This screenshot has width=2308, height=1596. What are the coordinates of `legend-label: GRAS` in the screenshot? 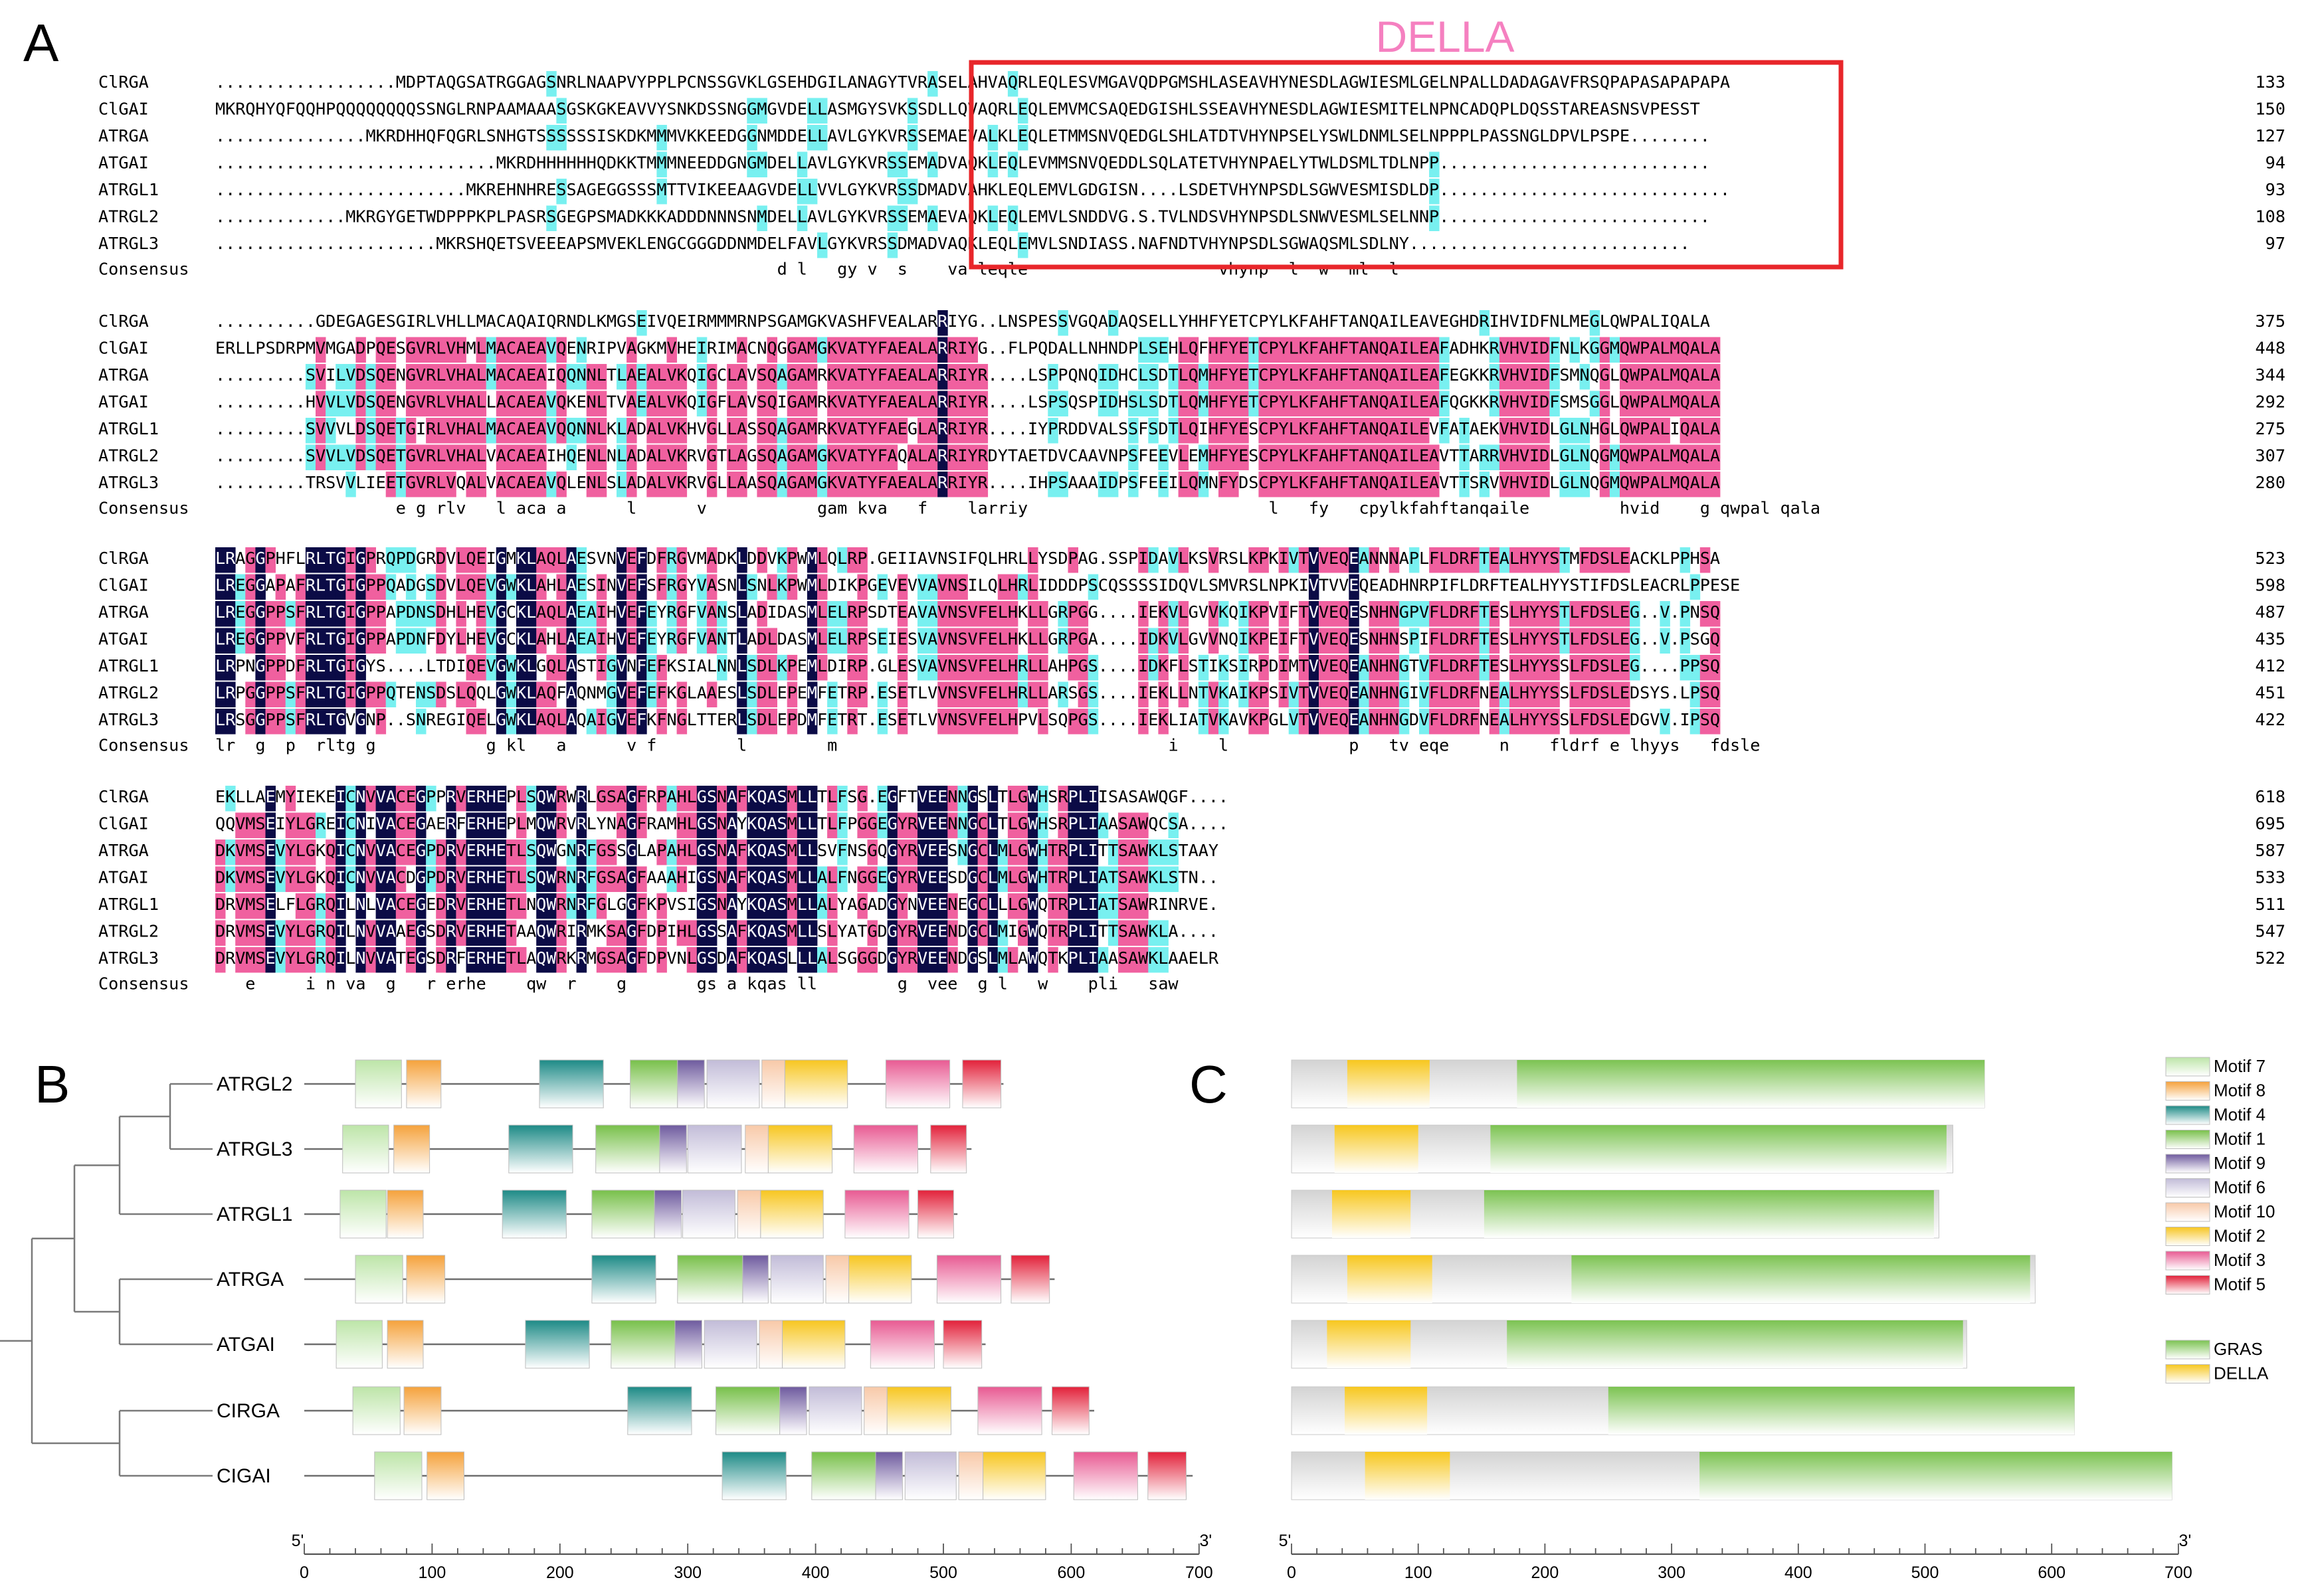 It's located at (2238, 1349).